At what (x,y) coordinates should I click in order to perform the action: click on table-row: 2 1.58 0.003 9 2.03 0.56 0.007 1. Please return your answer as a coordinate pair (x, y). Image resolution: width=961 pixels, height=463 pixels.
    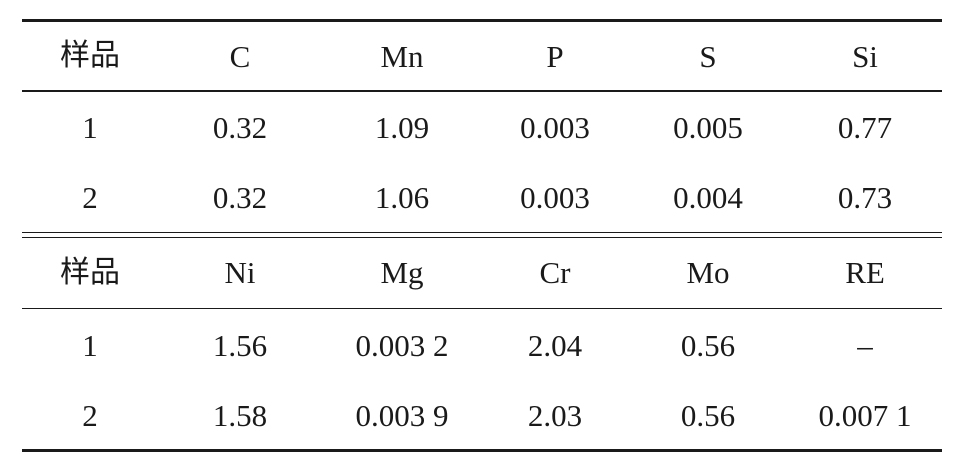
    Looking at the image, I should click on (482, 415).